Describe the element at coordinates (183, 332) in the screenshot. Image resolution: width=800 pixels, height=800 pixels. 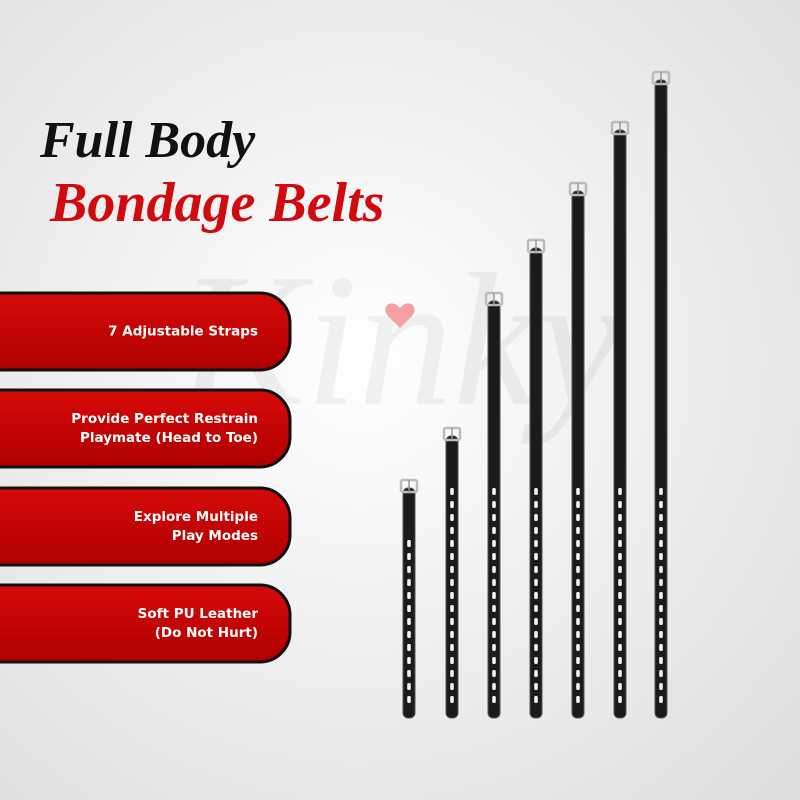
I see `feature-text: 7 Adjustable Straps` at that location.